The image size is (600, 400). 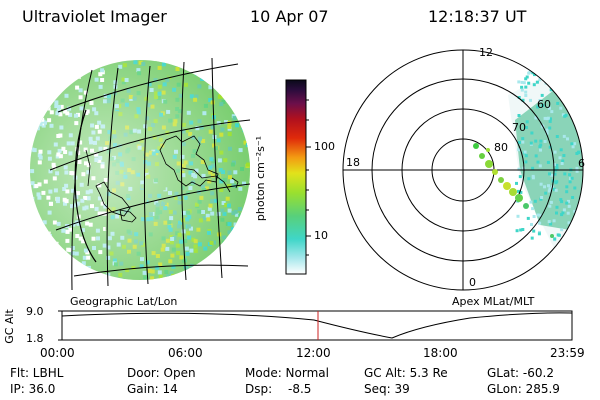 What do you see at coordinates (501, 147) in the screenshot?
I see `mlat-label-80: 80` at bounding box center [501, 147].